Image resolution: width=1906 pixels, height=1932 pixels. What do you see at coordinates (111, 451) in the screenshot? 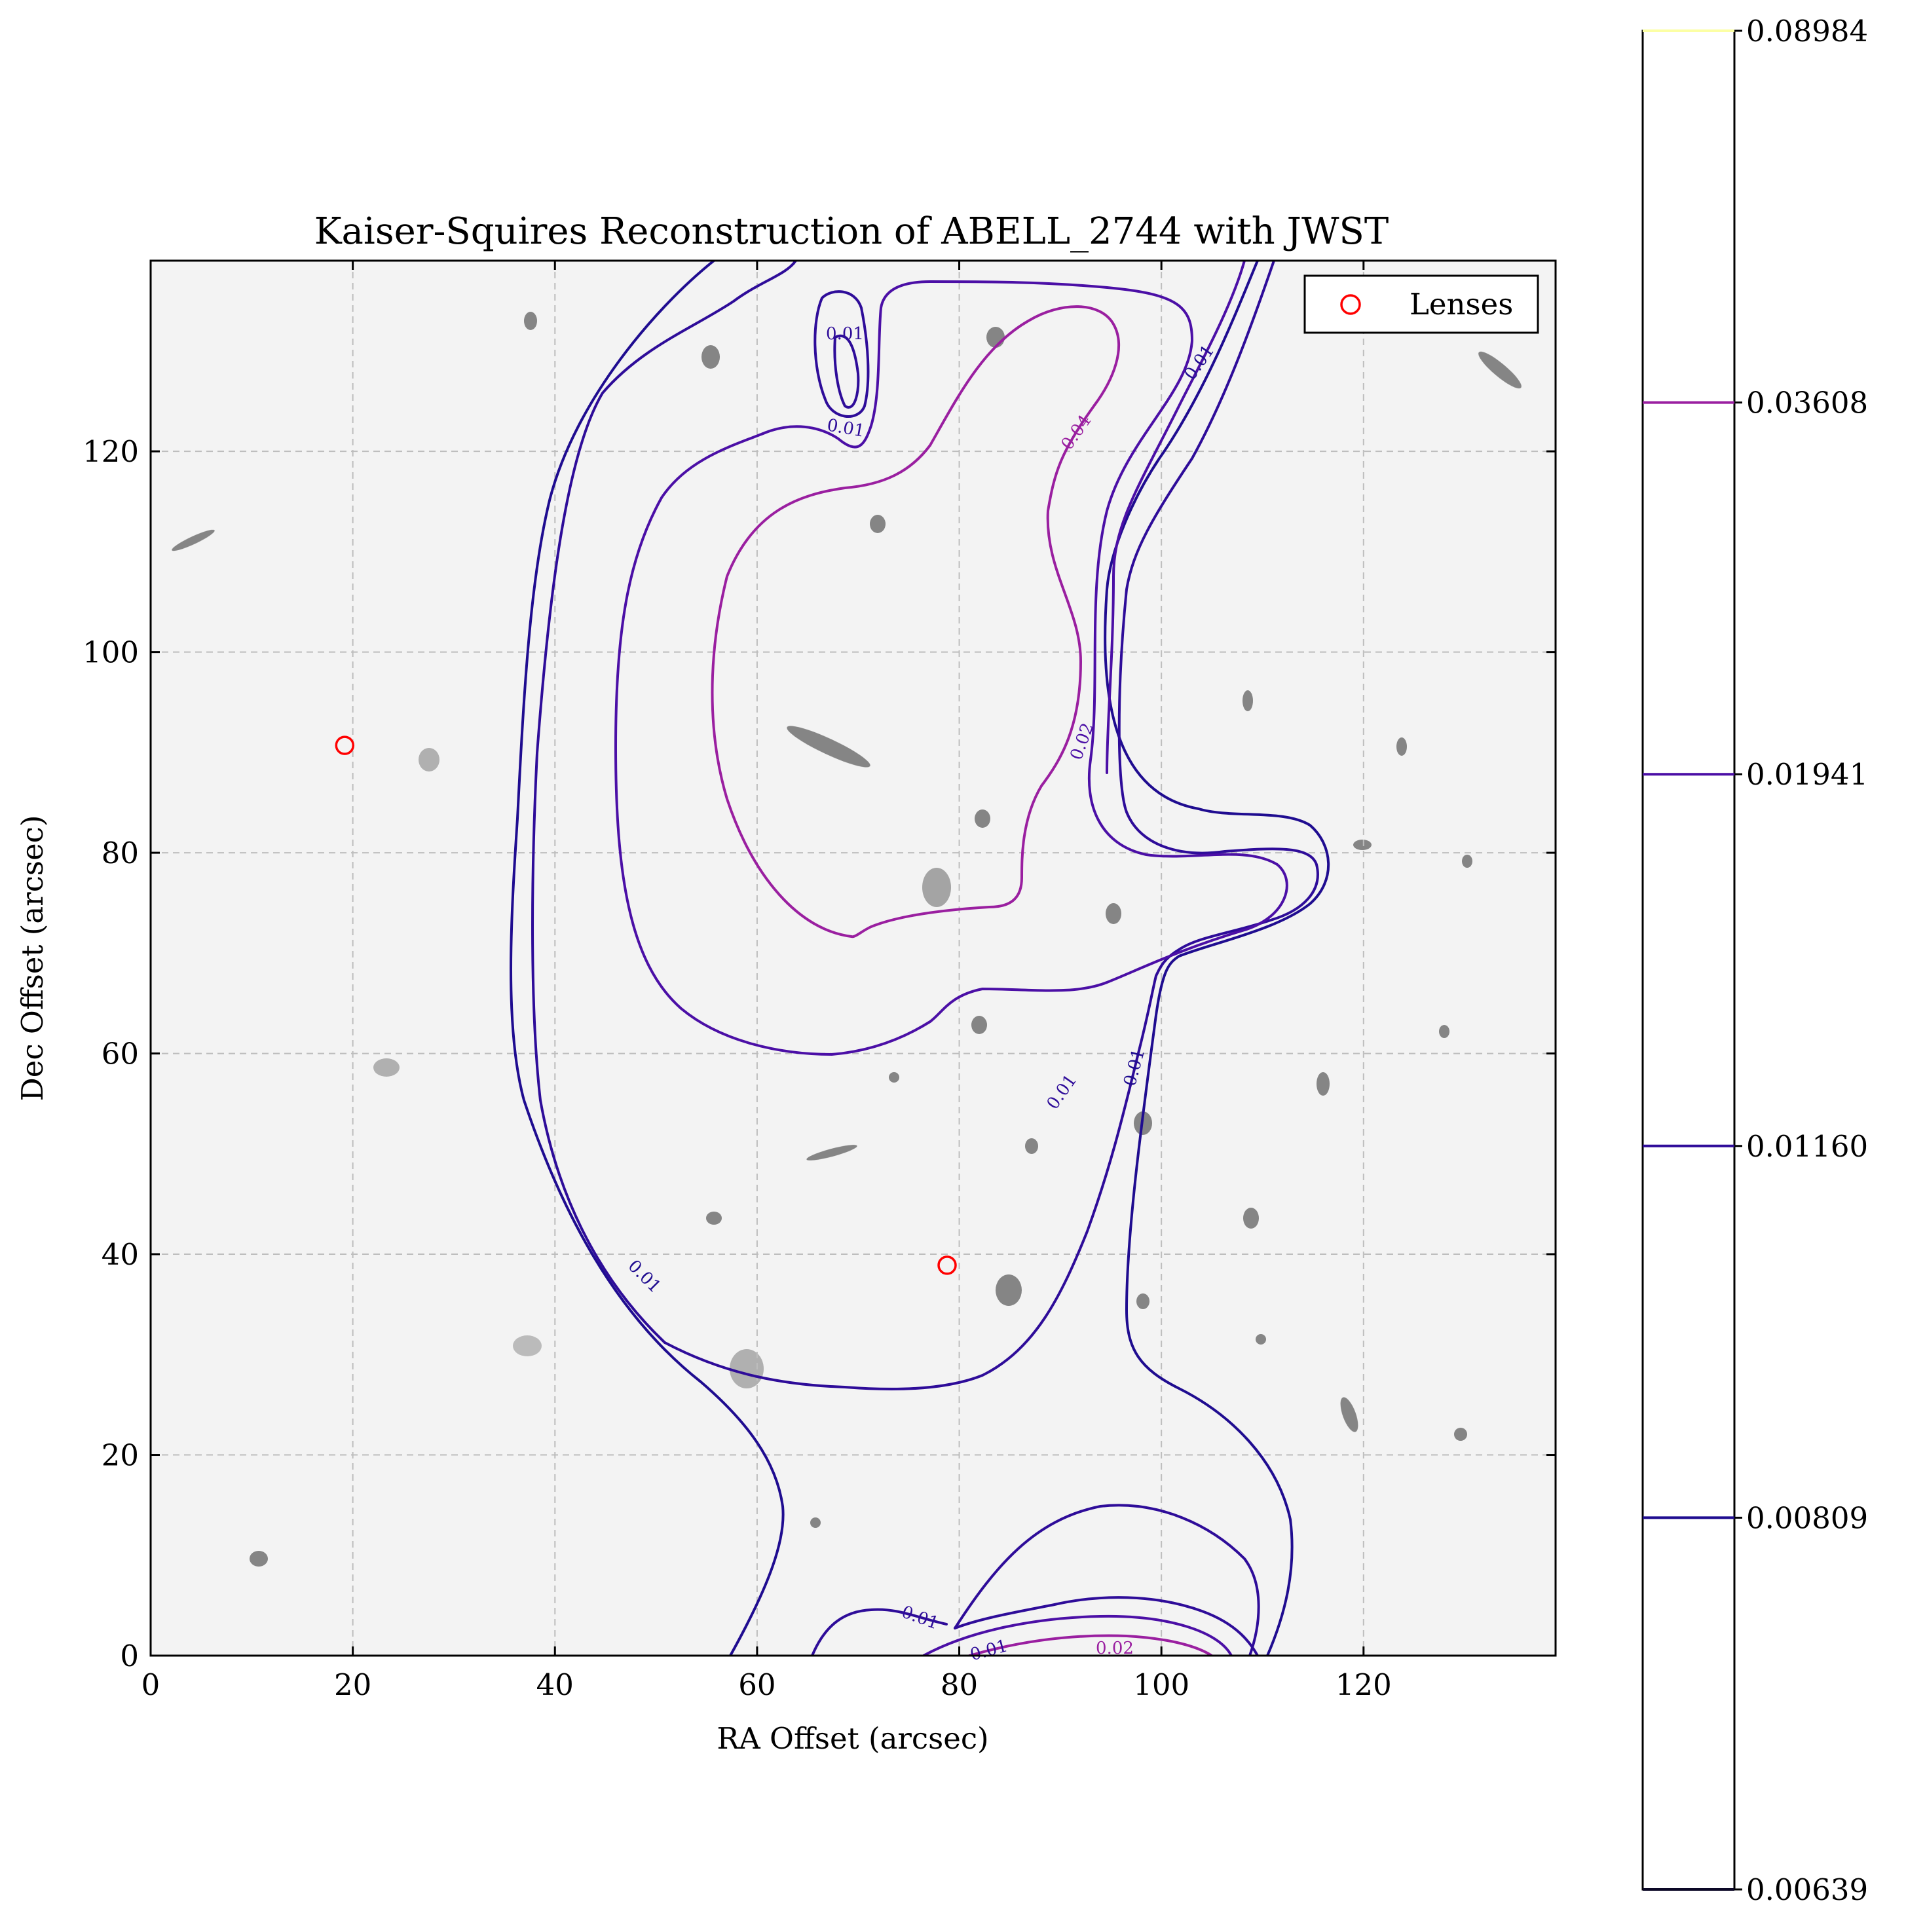
I see `y-tick-label: 120` at bounding box center [111, 451].